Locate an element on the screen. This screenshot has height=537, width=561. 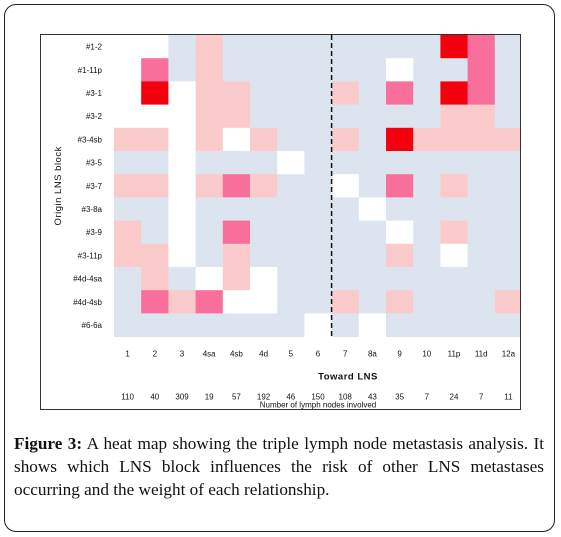
count-label: 46 is located at coordinates (290, 397).